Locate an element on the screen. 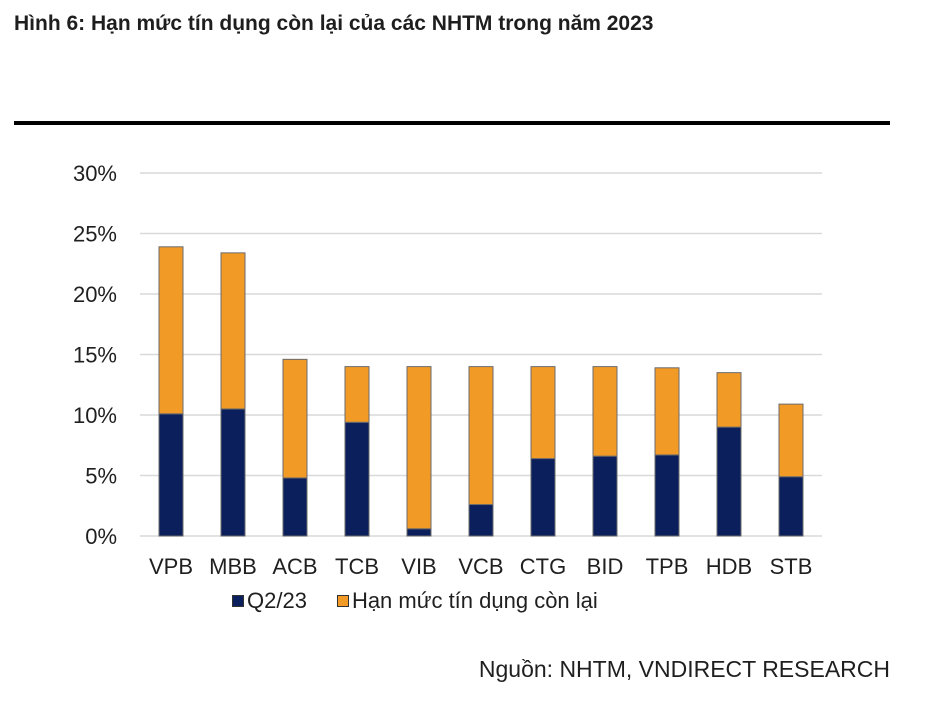  y-tick-label: 5% is located at coordinates (101, 476).